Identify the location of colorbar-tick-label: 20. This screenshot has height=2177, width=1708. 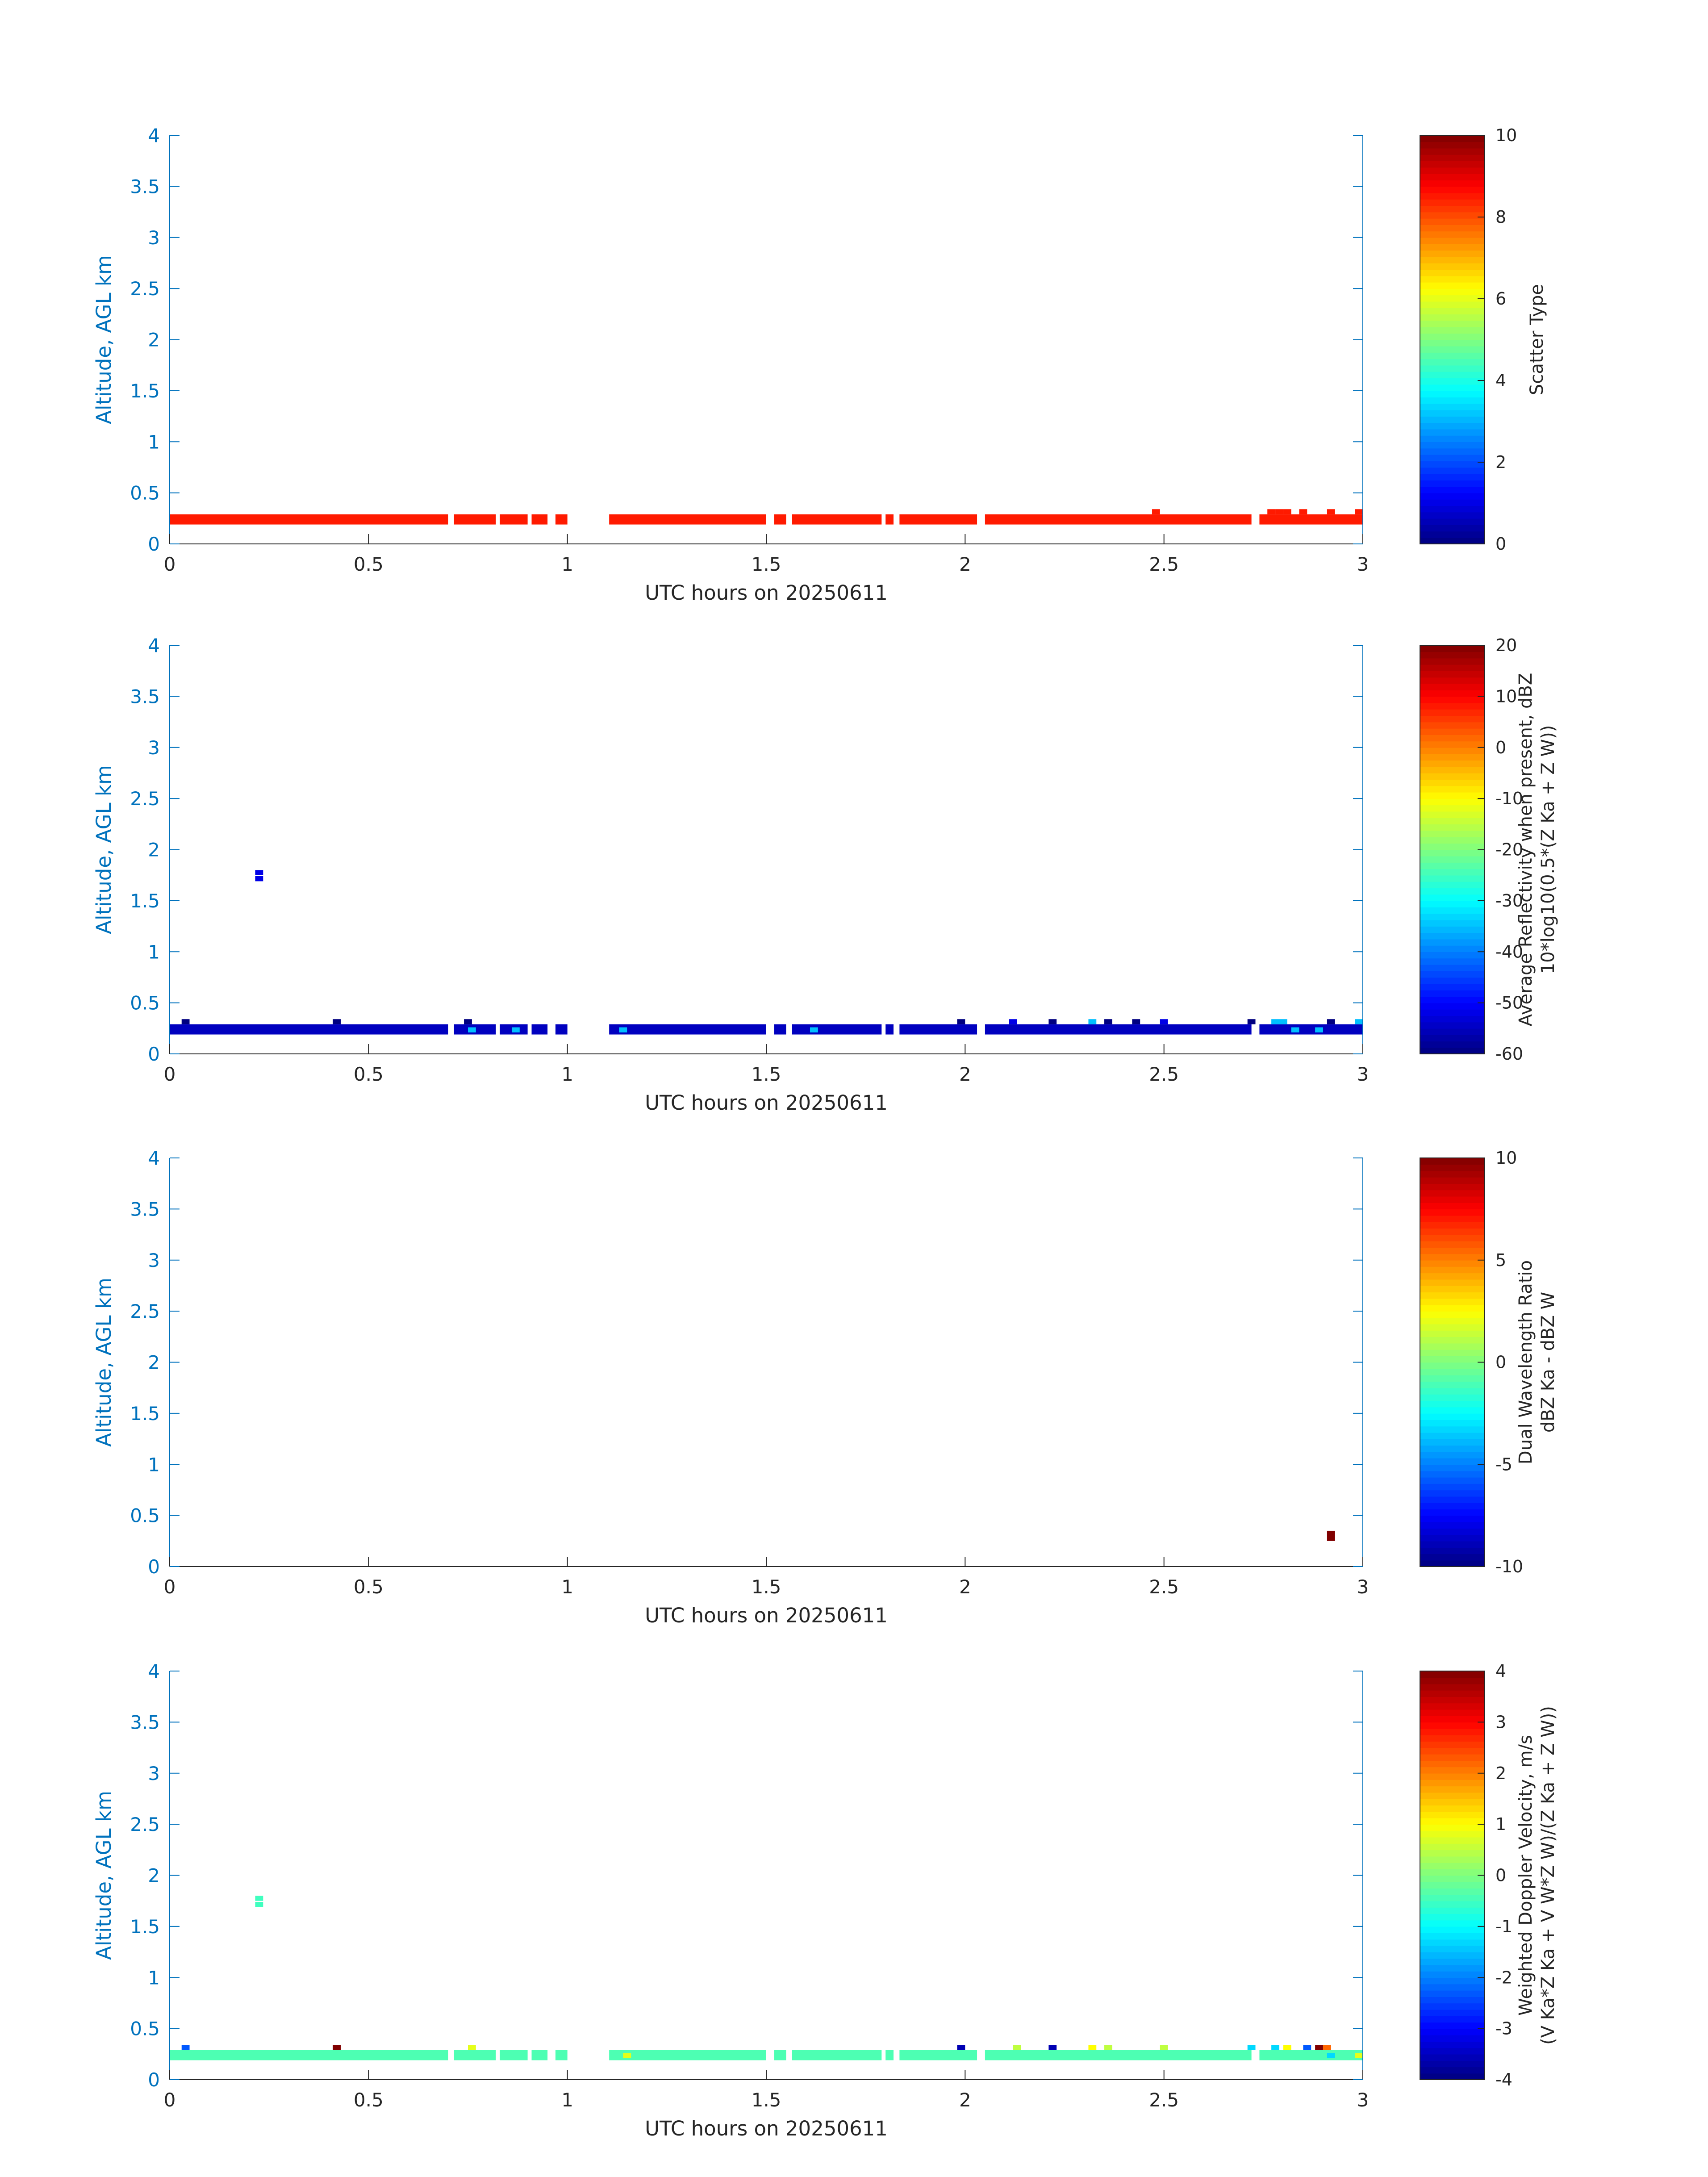
(1506, 645).